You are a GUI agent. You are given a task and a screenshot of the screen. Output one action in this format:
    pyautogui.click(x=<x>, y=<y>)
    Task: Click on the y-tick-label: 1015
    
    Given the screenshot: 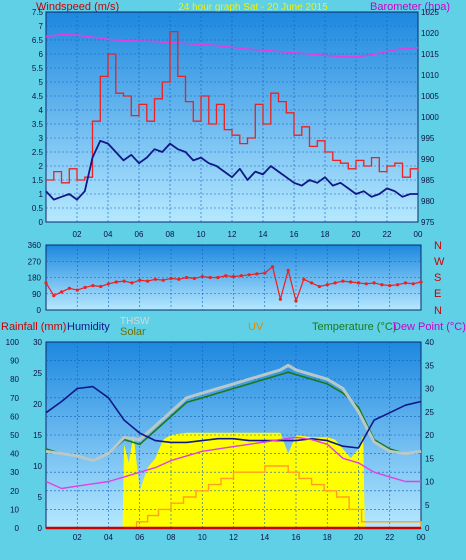 What is the action you would take?
    pyautogui.click(x=430, y=54)
    